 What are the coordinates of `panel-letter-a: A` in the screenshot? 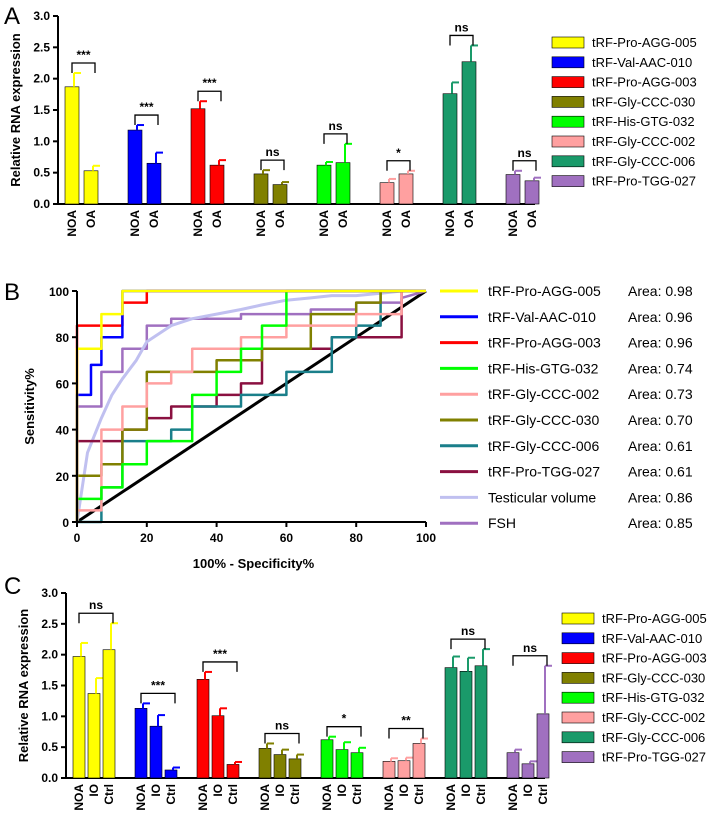 It's located at (12, 16).